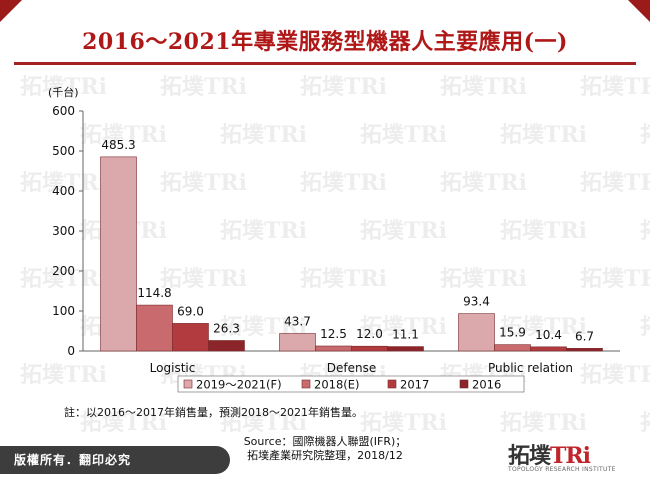  What do you see at coordinates (63, 271) in the screenshot?
I see `y-tick-label: 200` at bounding box center [63, 271].